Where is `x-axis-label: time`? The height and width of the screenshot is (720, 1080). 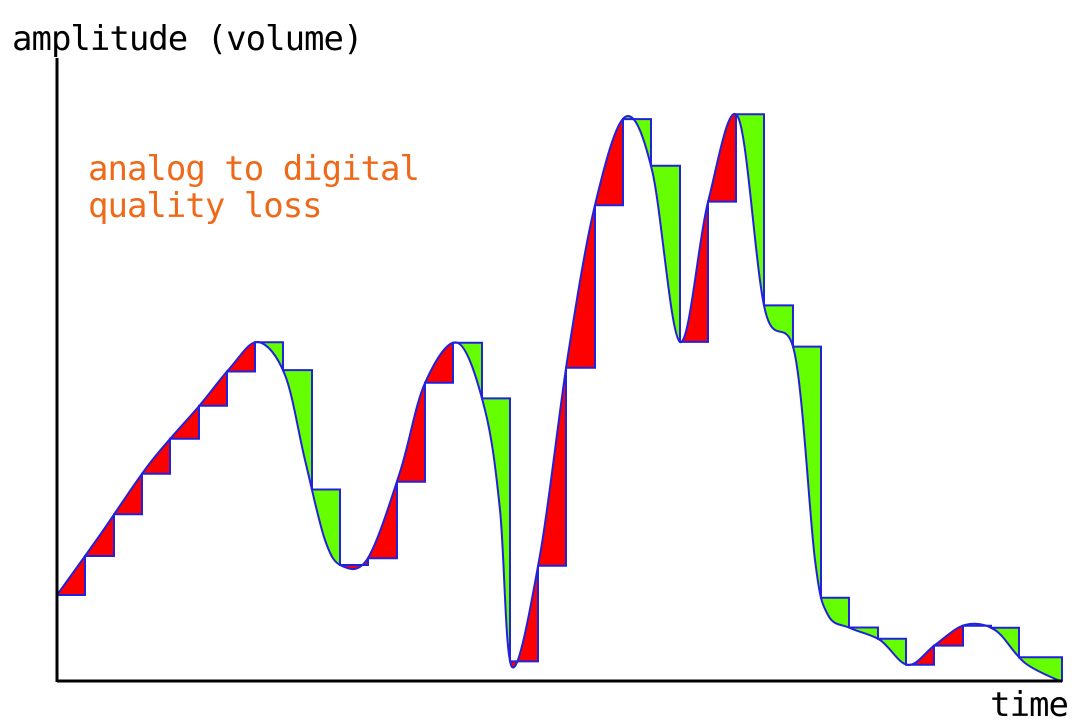 x-axis-label: time is located at coordinates (1029, 702).